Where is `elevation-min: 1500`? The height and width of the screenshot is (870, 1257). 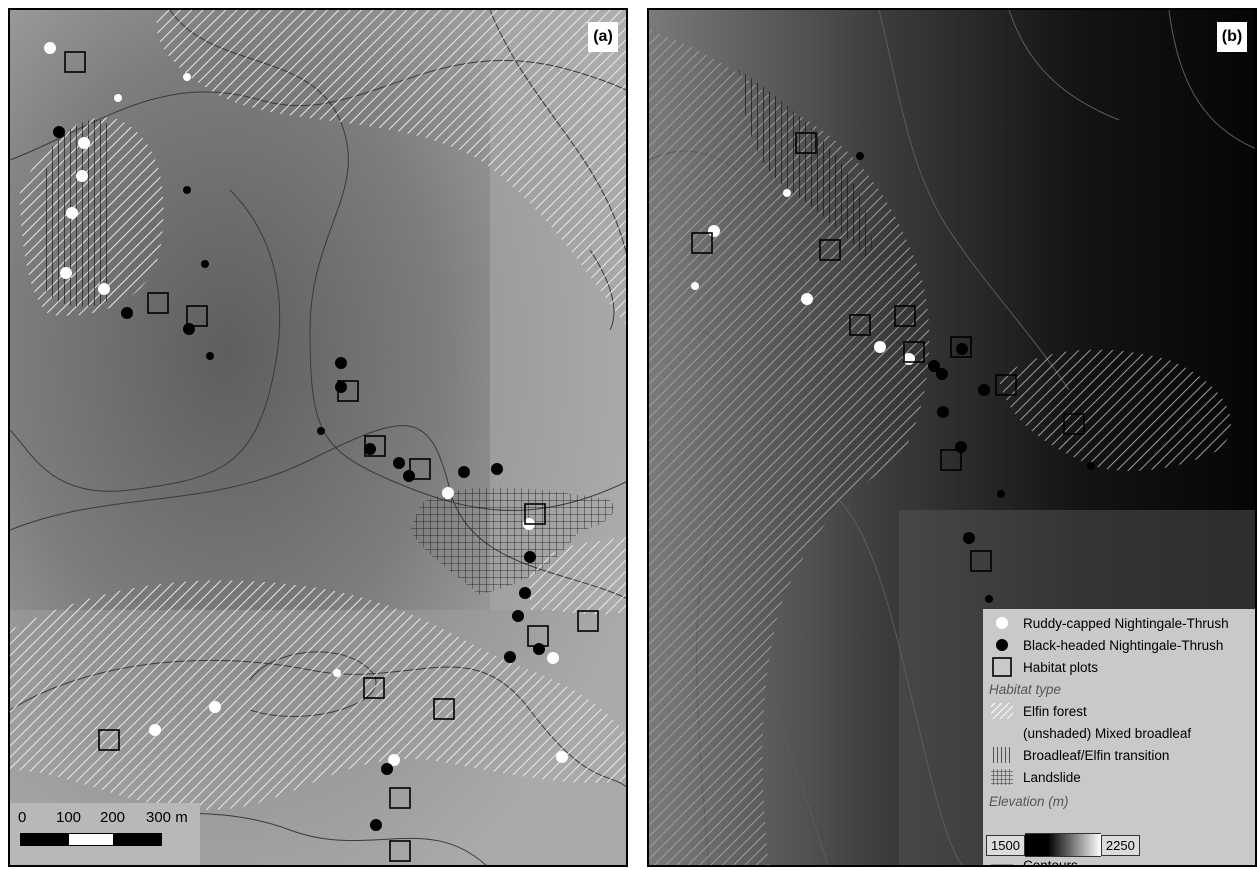 elevation-min: 1500 is located at coordinates (1005, 845).